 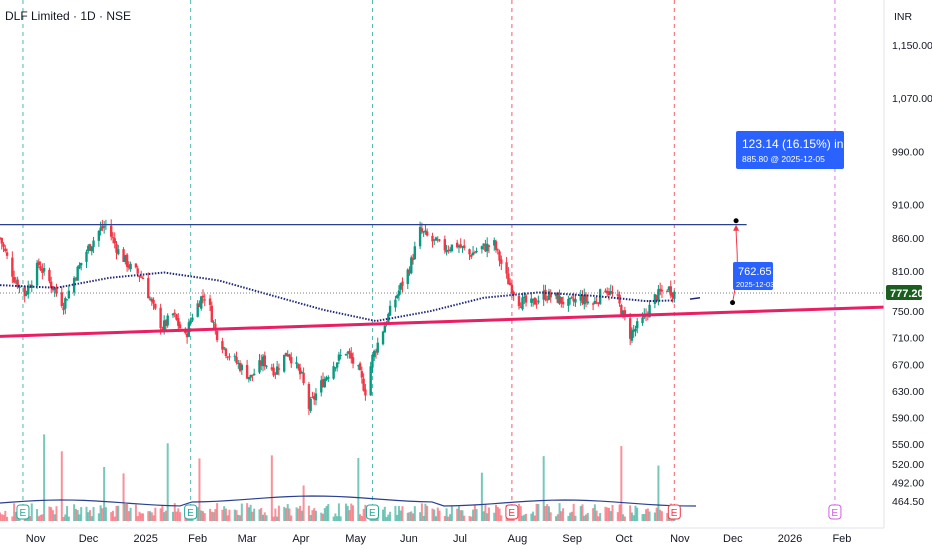 What do you see at coordinates (735, 264) in the screenshot?
I see `projection-arrow` at bounding box center [735, 264].